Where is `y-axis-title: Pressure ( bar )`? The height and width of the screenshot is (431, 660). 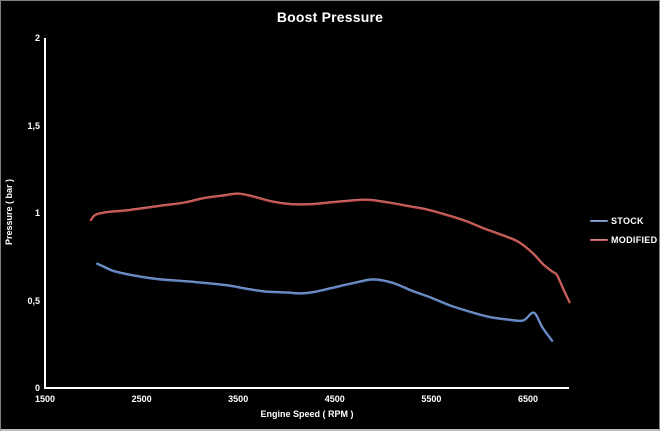 y-axis-title: Pressure ( bar ) is located at coordinates (9, 212).